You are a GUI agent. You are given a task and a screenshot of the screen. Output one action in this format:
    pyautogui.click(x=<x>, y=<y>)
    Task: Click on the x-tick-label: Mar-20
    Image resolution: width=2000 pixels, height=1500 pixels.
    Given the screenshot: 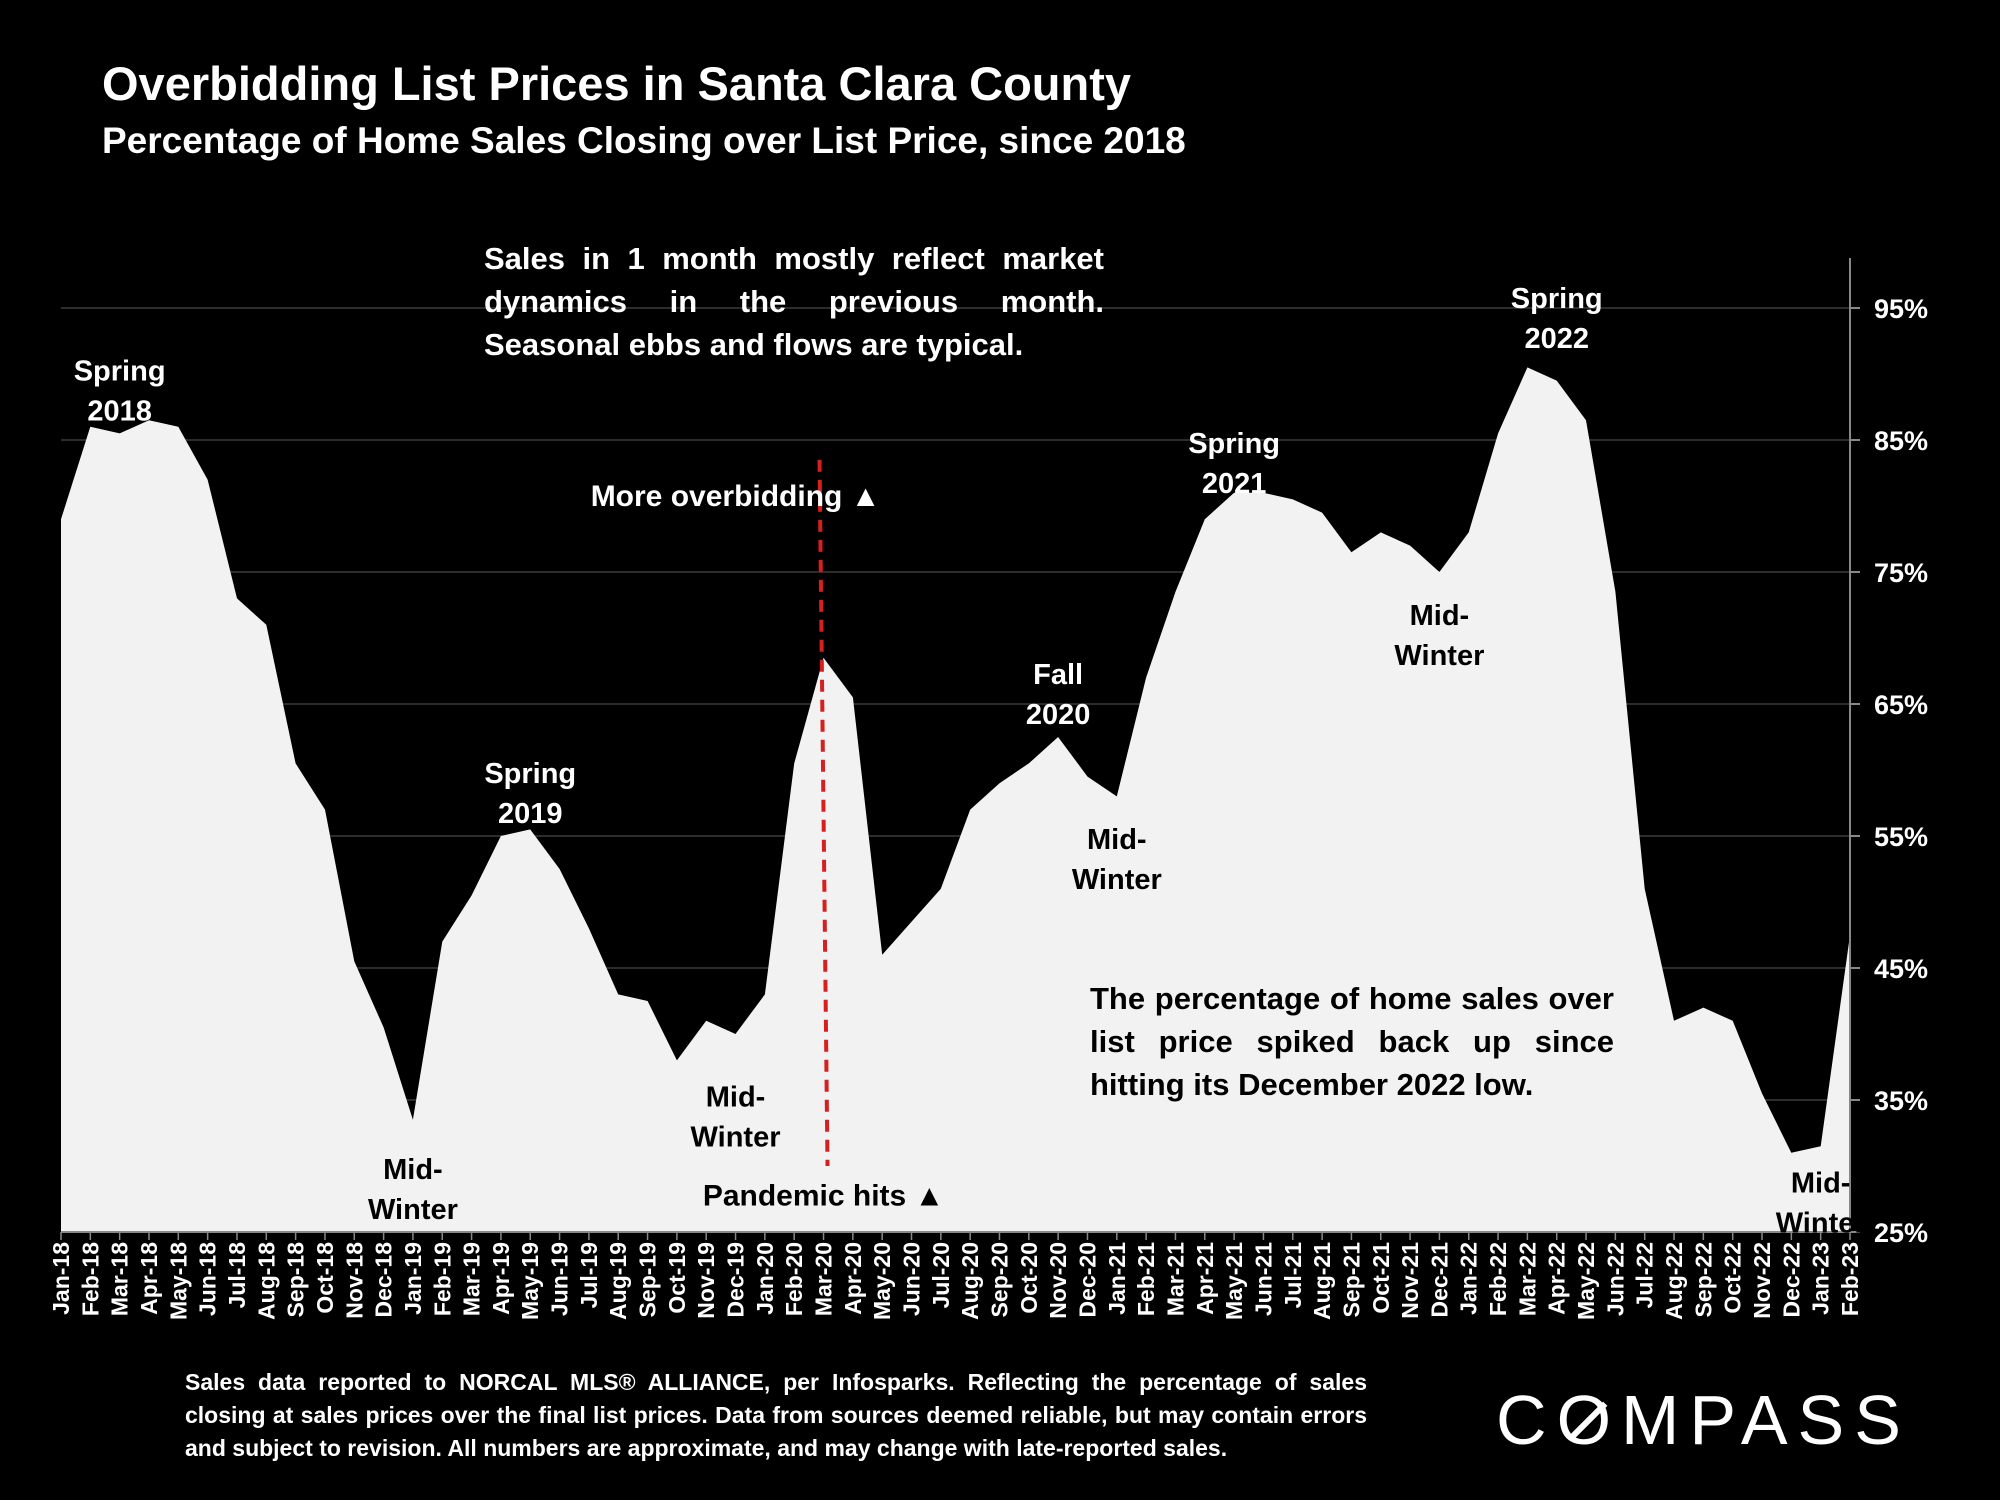 What is the action you would take?
    pyautogui.click(x=824, y=1279)
    